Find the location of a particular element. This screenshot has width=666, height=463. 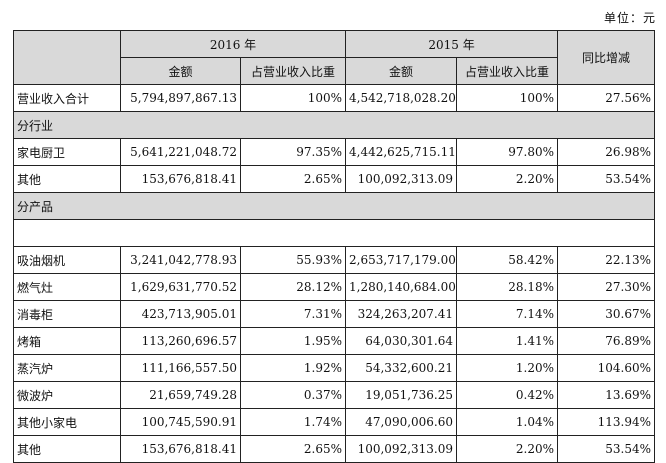

ratio-2015: 1.04% is located at coordinates (507, 422).